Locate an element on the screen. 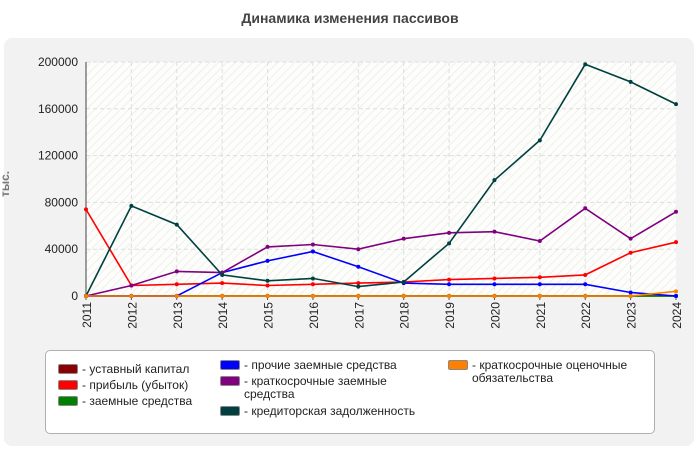 The width and height of the screenshot is (700, 450). legend-label: - краткосрочные оценочные обязательства is located at coordinates (550, 371).